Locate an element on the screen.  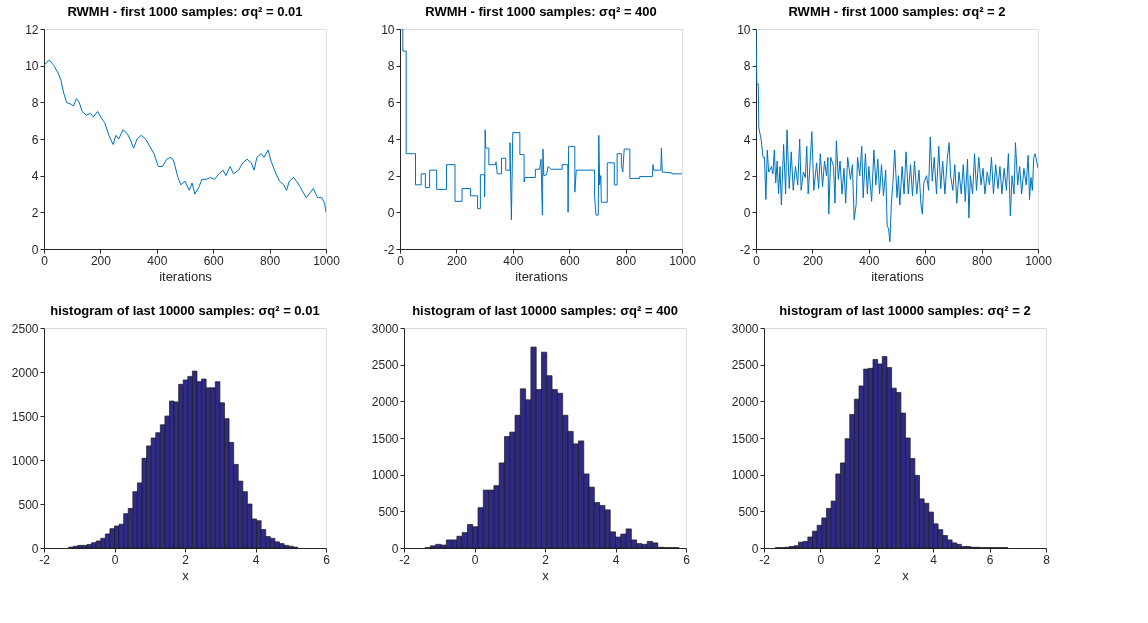
y-tick-label: 12 is located at coordinates (32, 29).